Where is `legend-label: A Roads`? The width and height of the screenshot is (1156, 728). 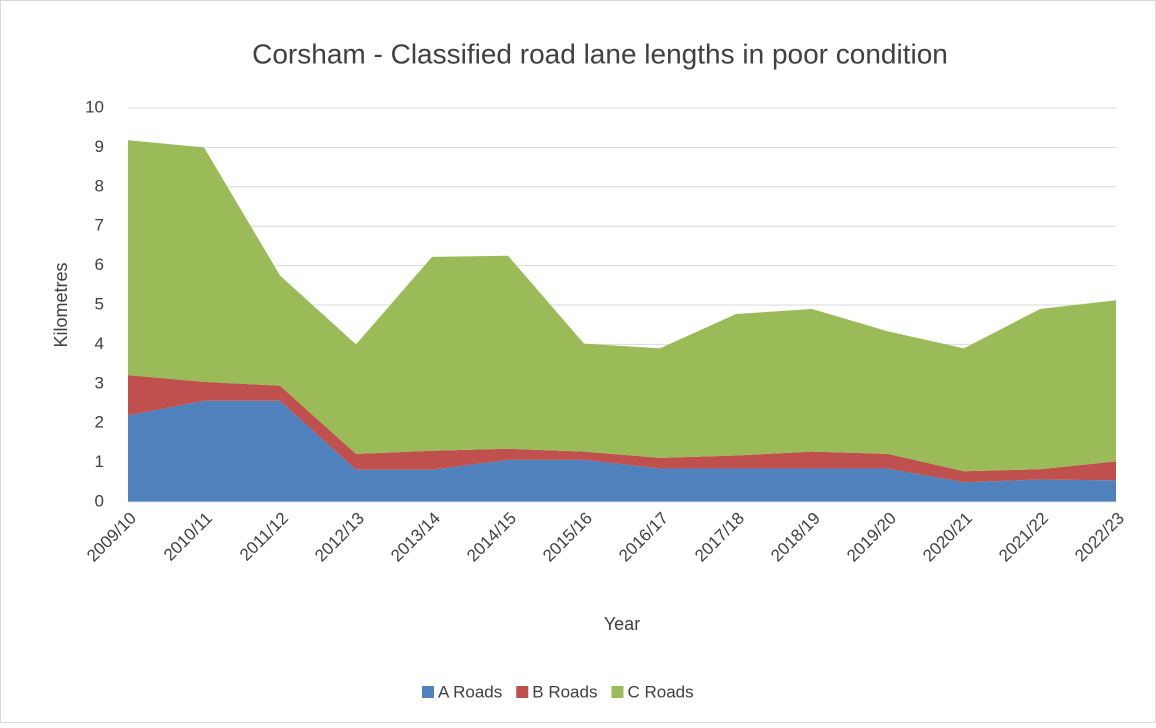
legend-label: A Roads is located at coordinates (470, 691).